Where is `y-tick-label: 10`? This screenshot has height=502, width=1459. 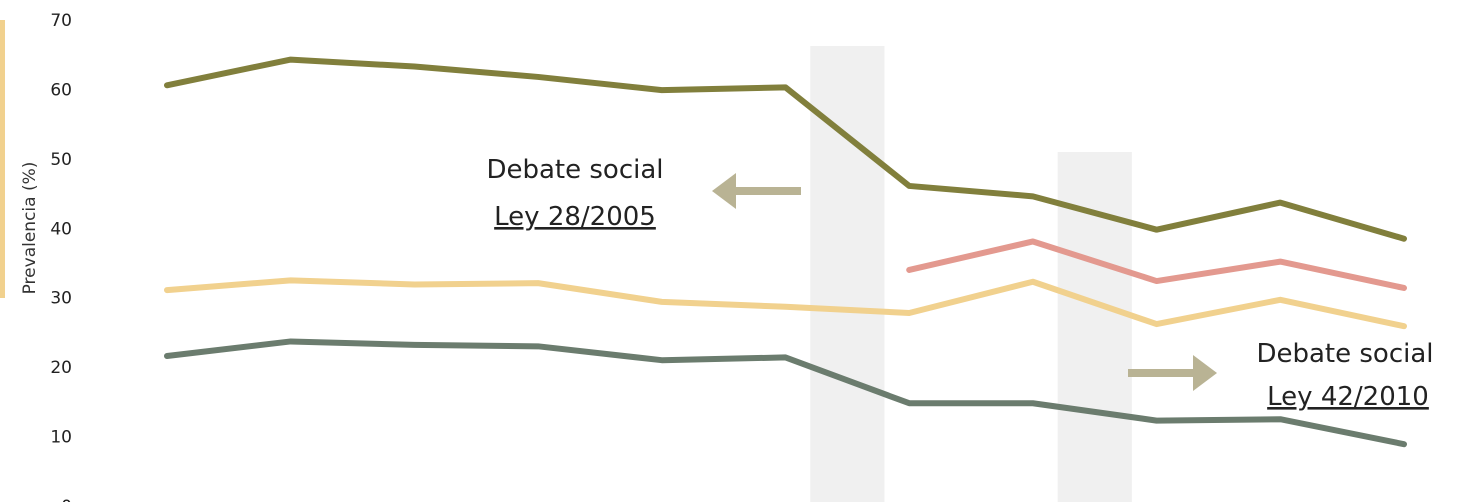
y-tick-label: 10 is located at coordinates (61, 438).